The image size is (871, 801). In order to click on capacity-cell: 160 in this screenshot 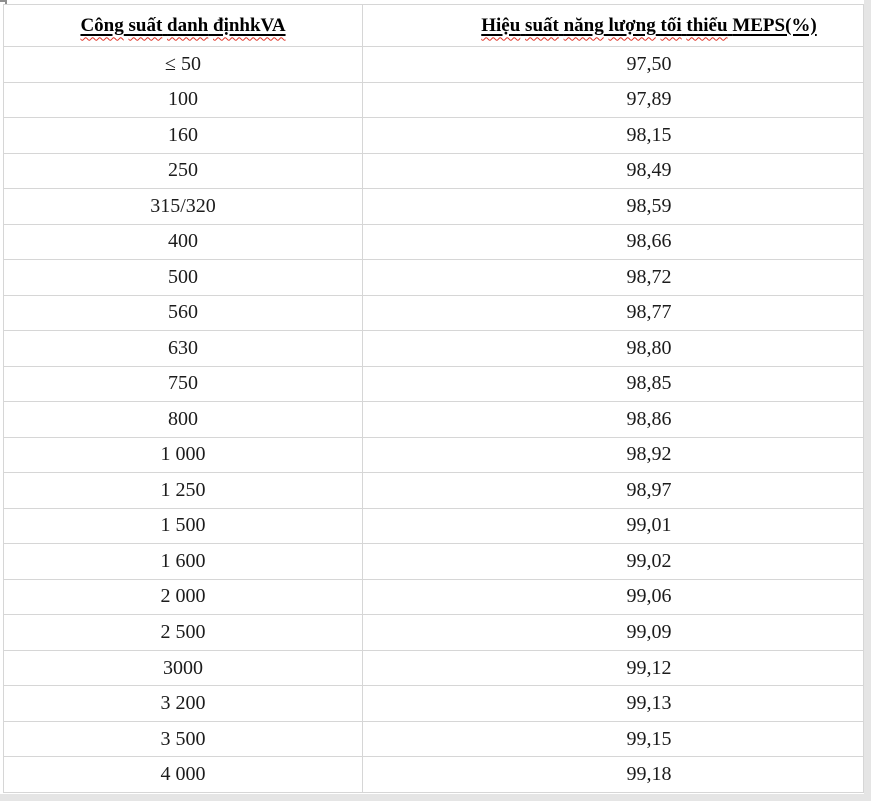, I will do `click(183, 135)`.